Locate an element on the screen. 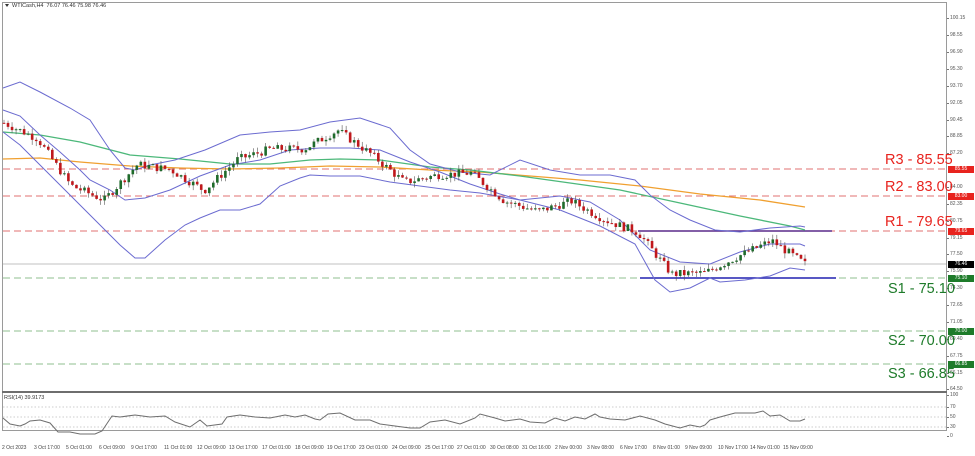  time-label: 9 Nov 09:00 is located at coordinates (698, 448).